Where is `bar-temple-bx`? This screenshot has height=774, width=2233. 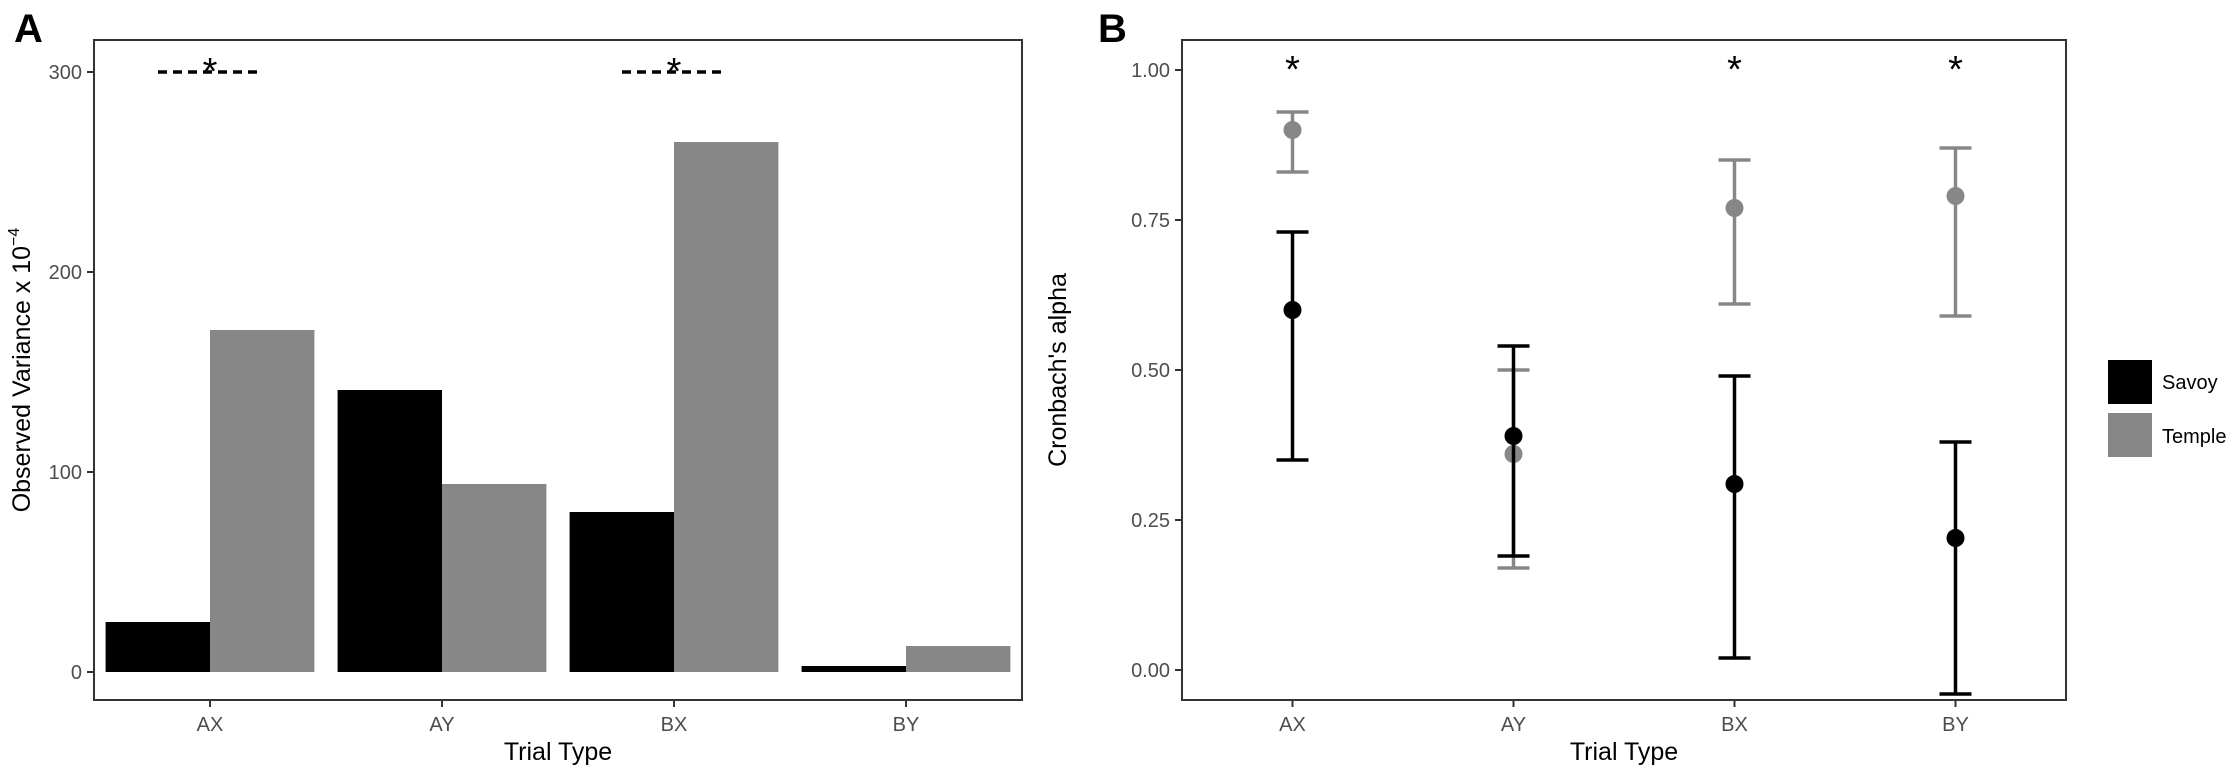
bar-temple-bx is located at coordinates (726, 407).